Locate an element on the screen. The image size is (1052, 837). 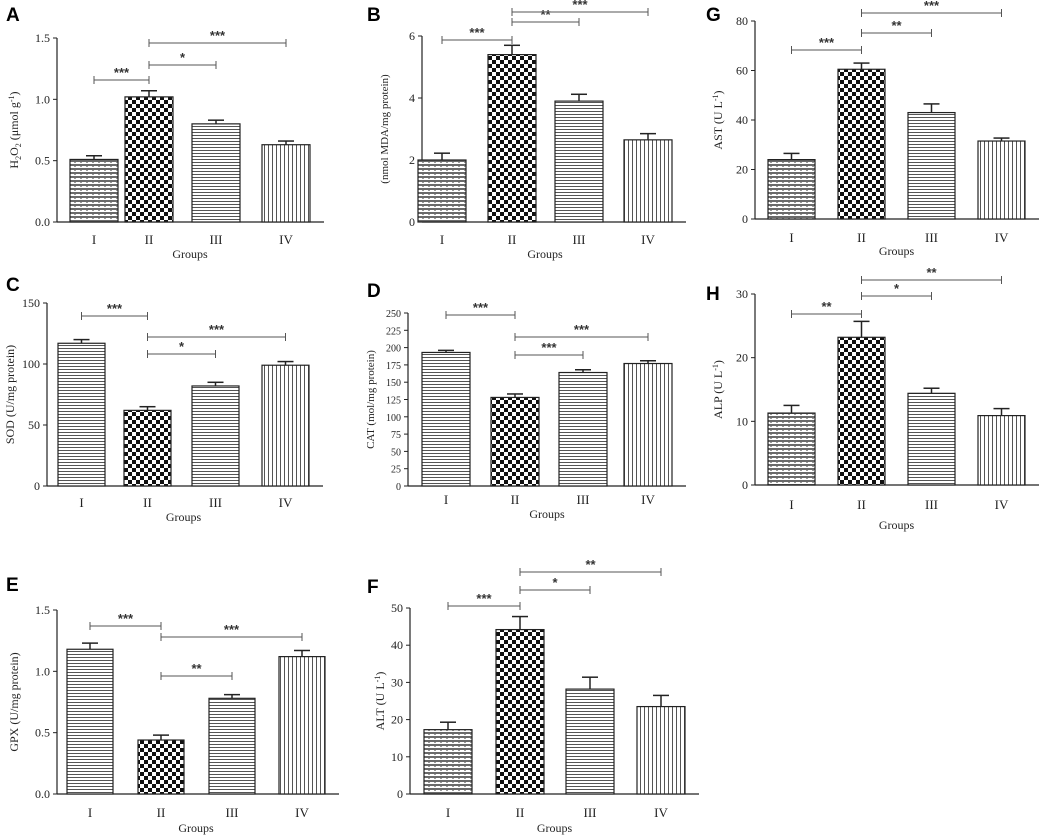
y-tick-label: 80 is located at coordinates (742, 21).